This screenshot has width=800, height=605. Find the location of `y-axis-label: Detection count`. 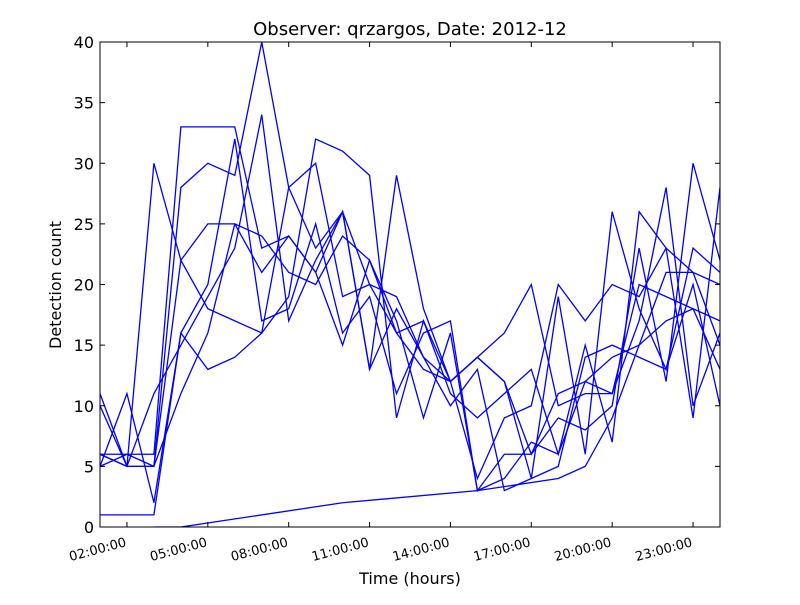

y-axis-label: Detection count is located at coordinates (55, 285).